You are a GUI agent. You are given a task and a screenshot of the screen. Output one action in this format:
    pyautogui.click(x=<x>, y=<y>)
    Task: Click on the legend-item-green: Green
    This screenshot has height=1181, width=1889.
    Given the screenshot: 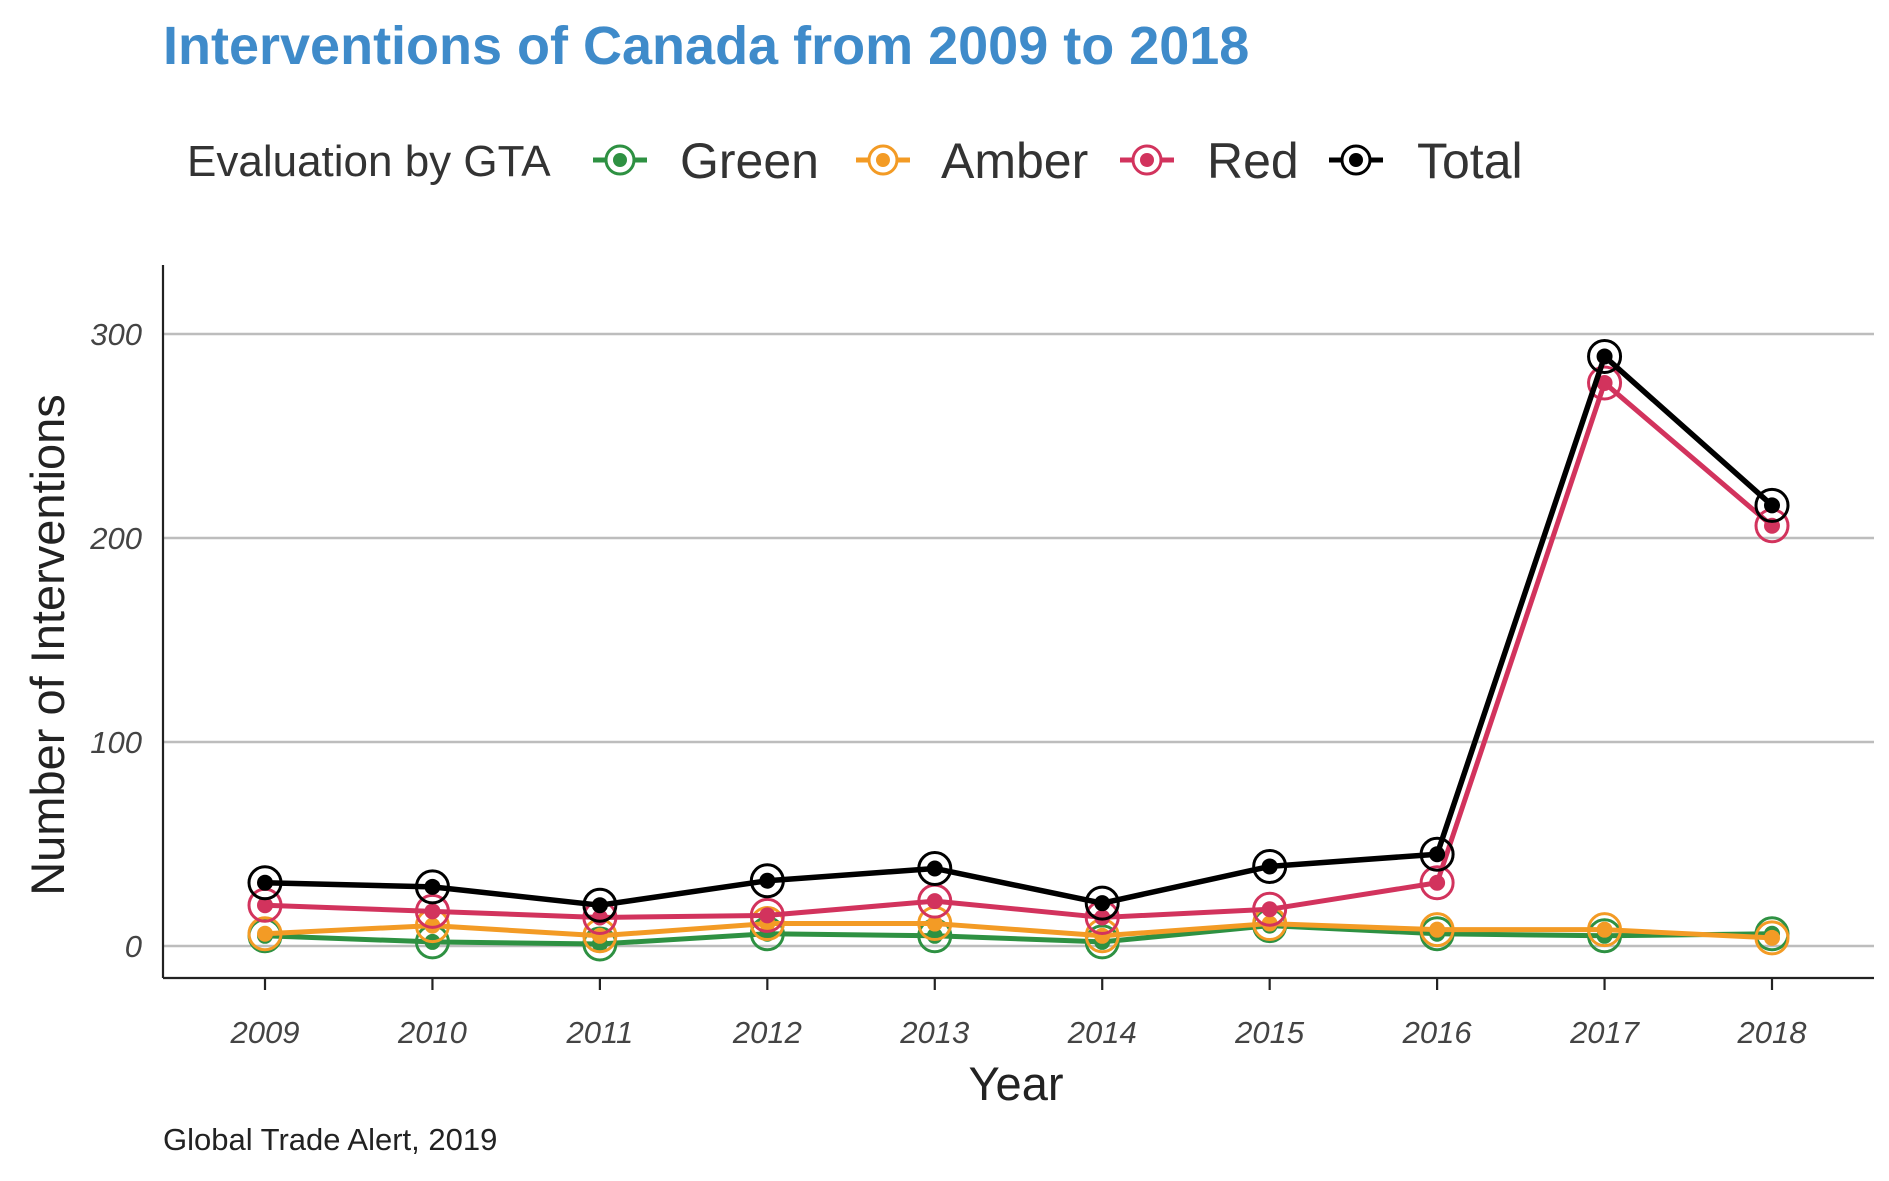 What is the action you would take?
    pyautogui.click(x=706, y=161)
    